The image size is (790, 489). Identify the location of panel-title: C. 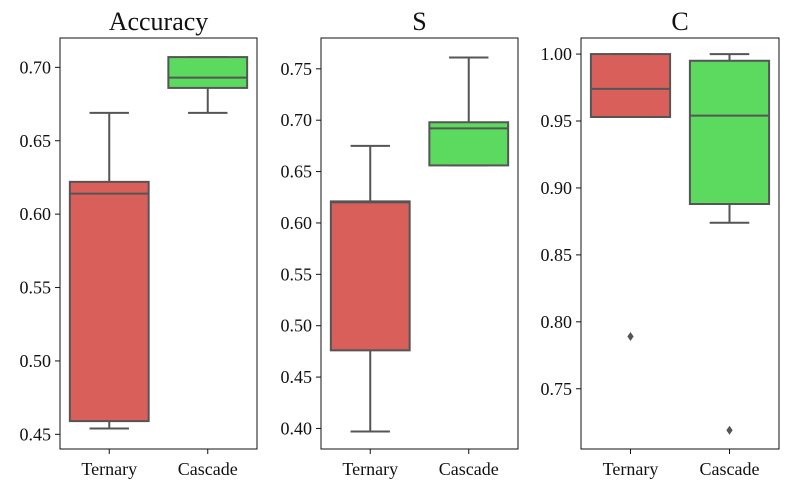
(679, 21).